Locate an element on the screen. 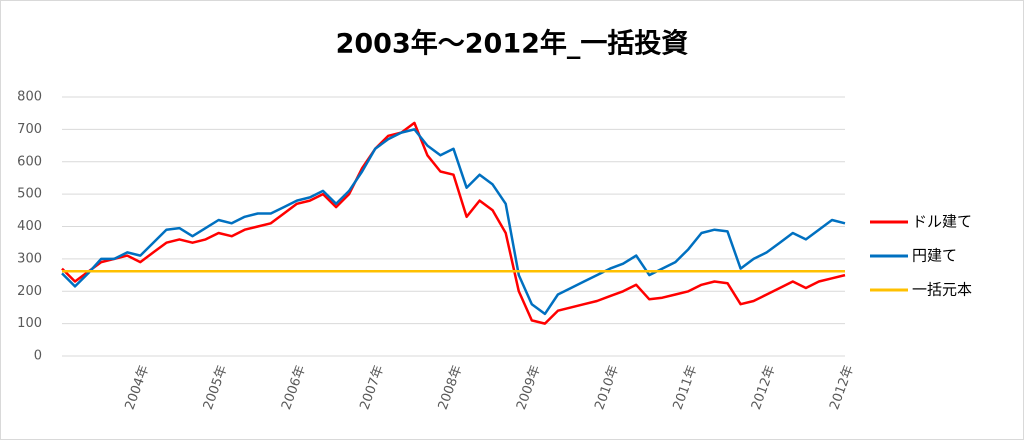 The image size is (1024, 440). legend-label: 円建て is located at coordinates (934, 256).